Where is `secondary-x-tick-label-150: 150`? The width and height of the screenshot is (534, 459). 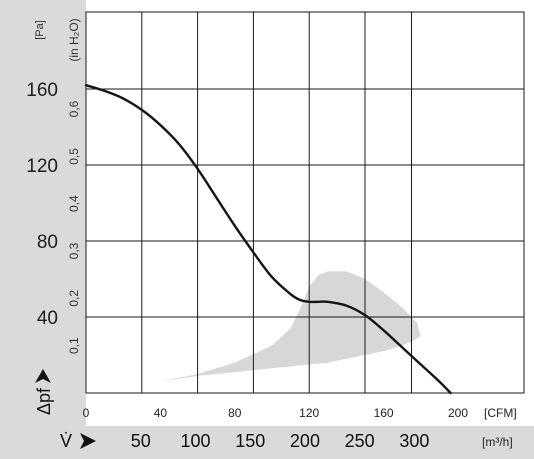
secondary-x-tick-label-150: 150 is located at coordinates (250, 441).